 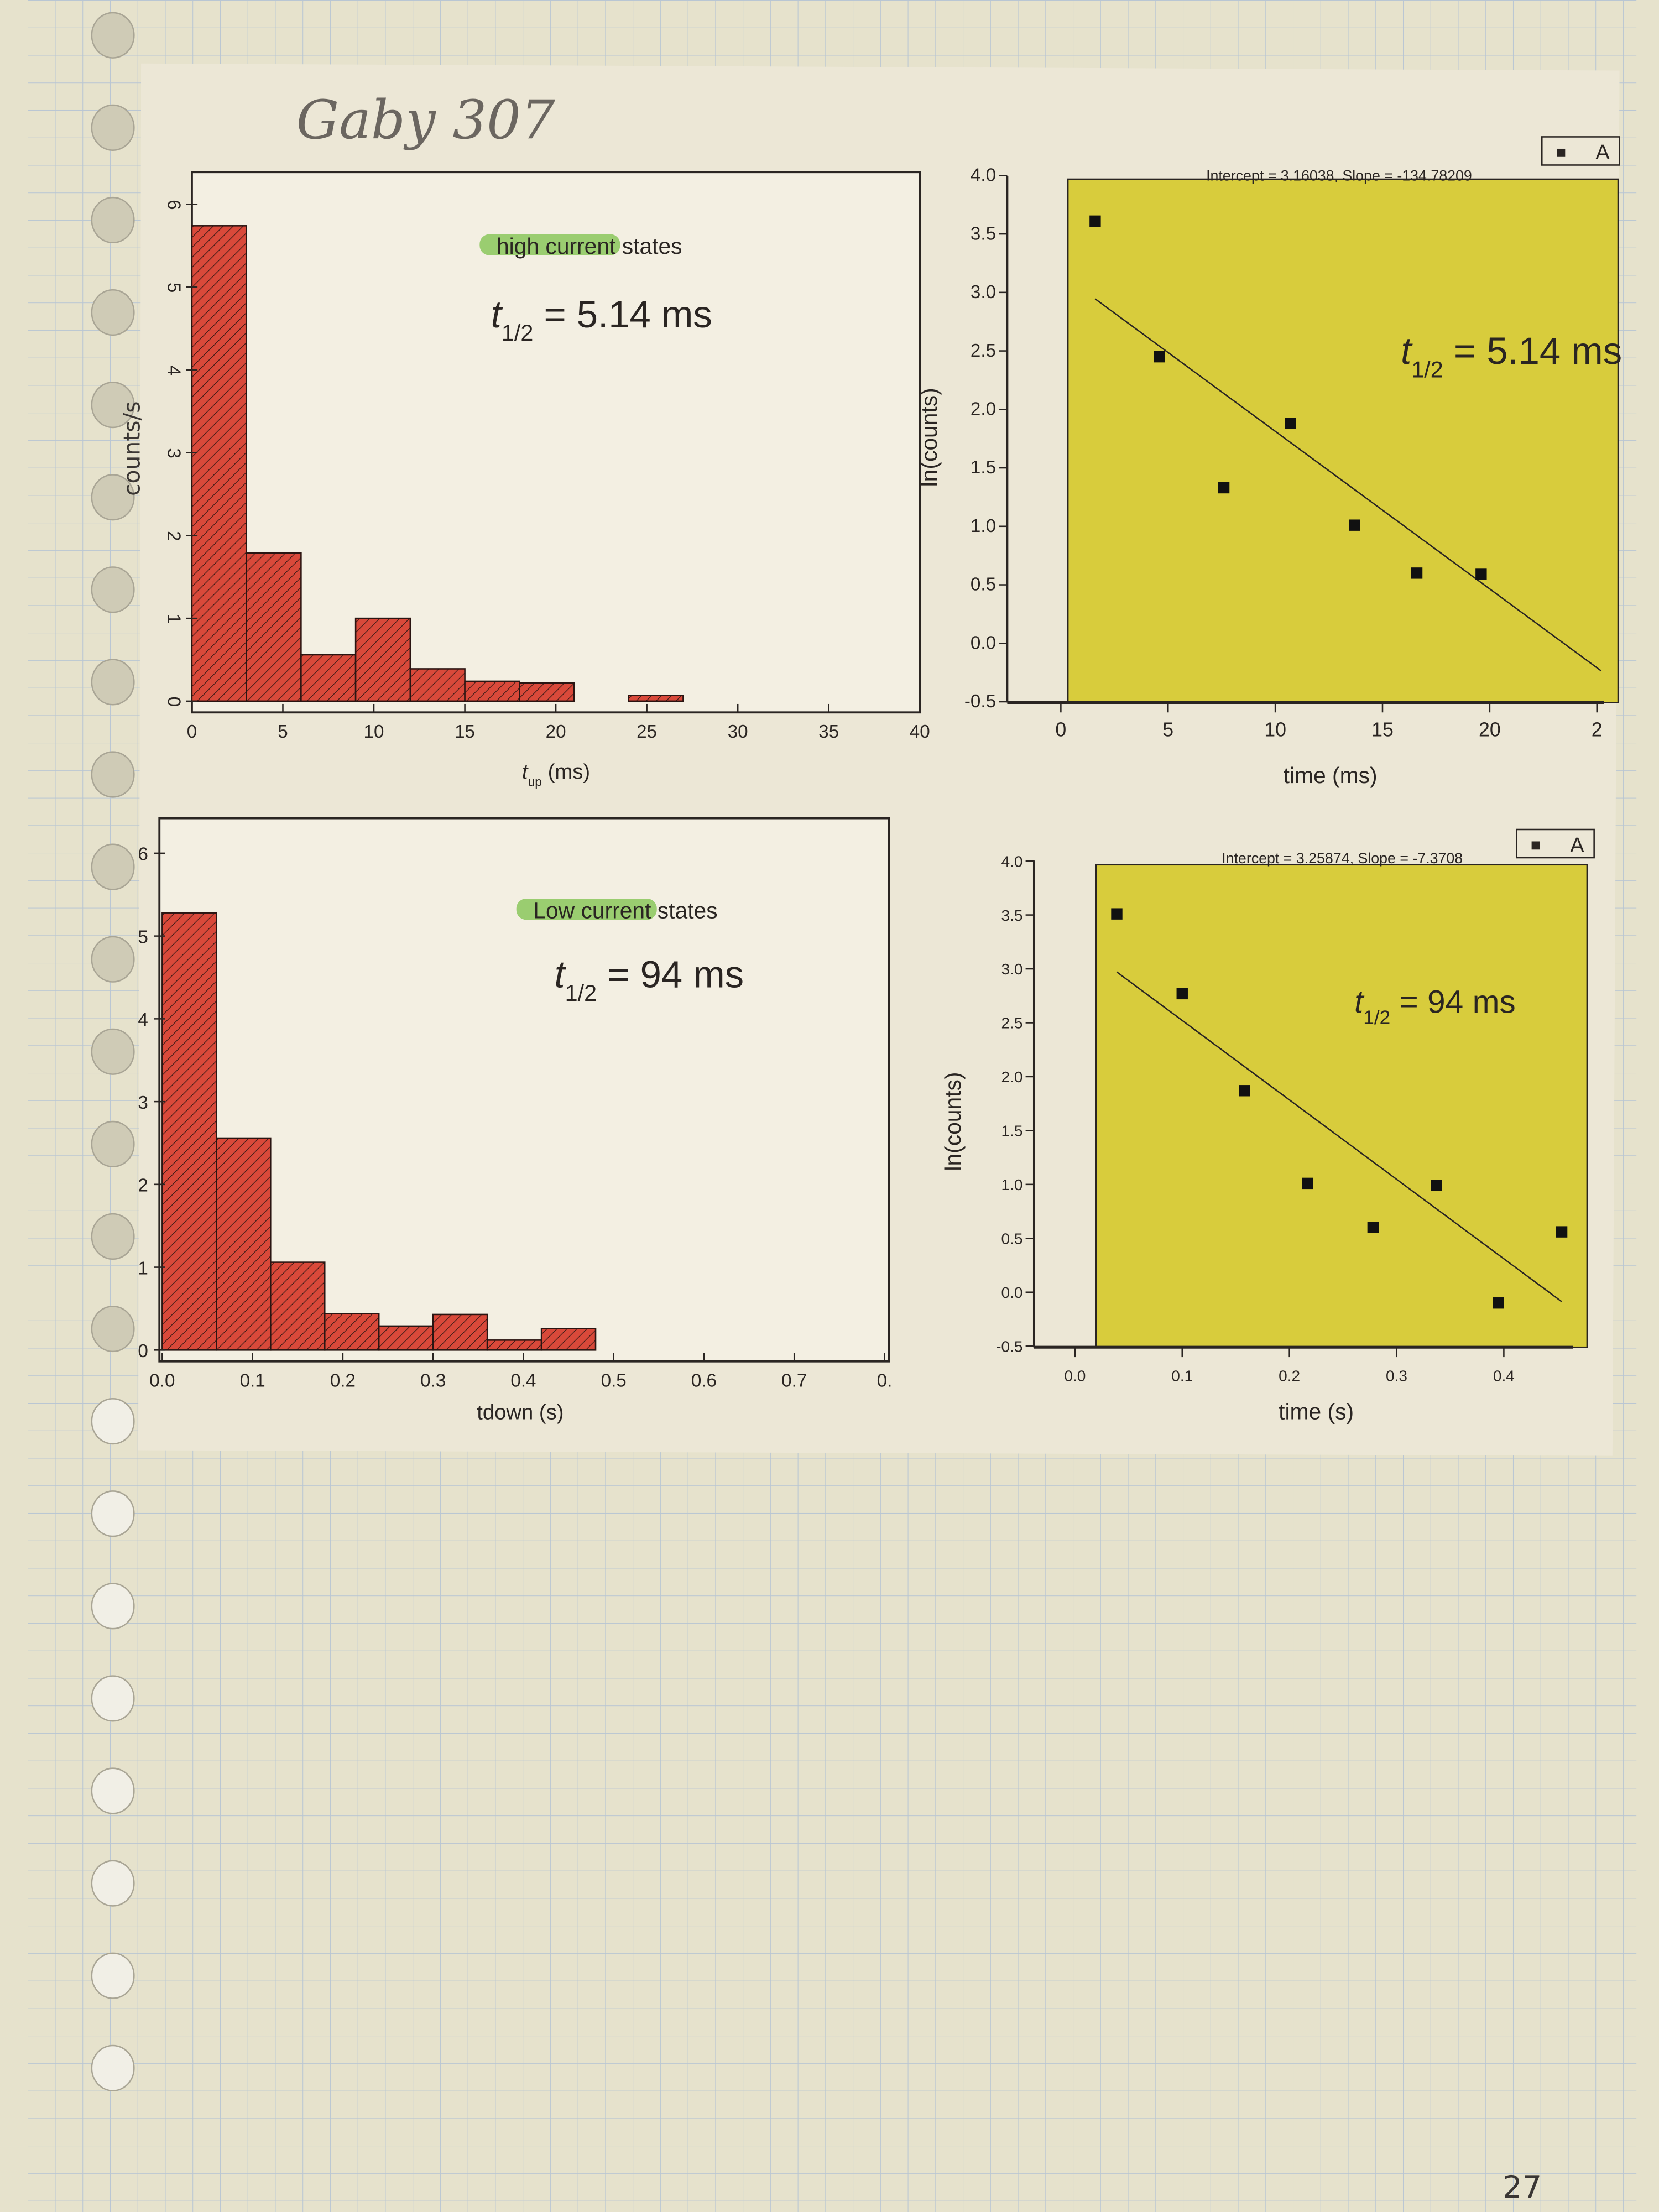 What do you see at coordinates (253, 1381) in the screenshot?
I see `x-tick-label: 0.1` at bounding box center [253, 1381].